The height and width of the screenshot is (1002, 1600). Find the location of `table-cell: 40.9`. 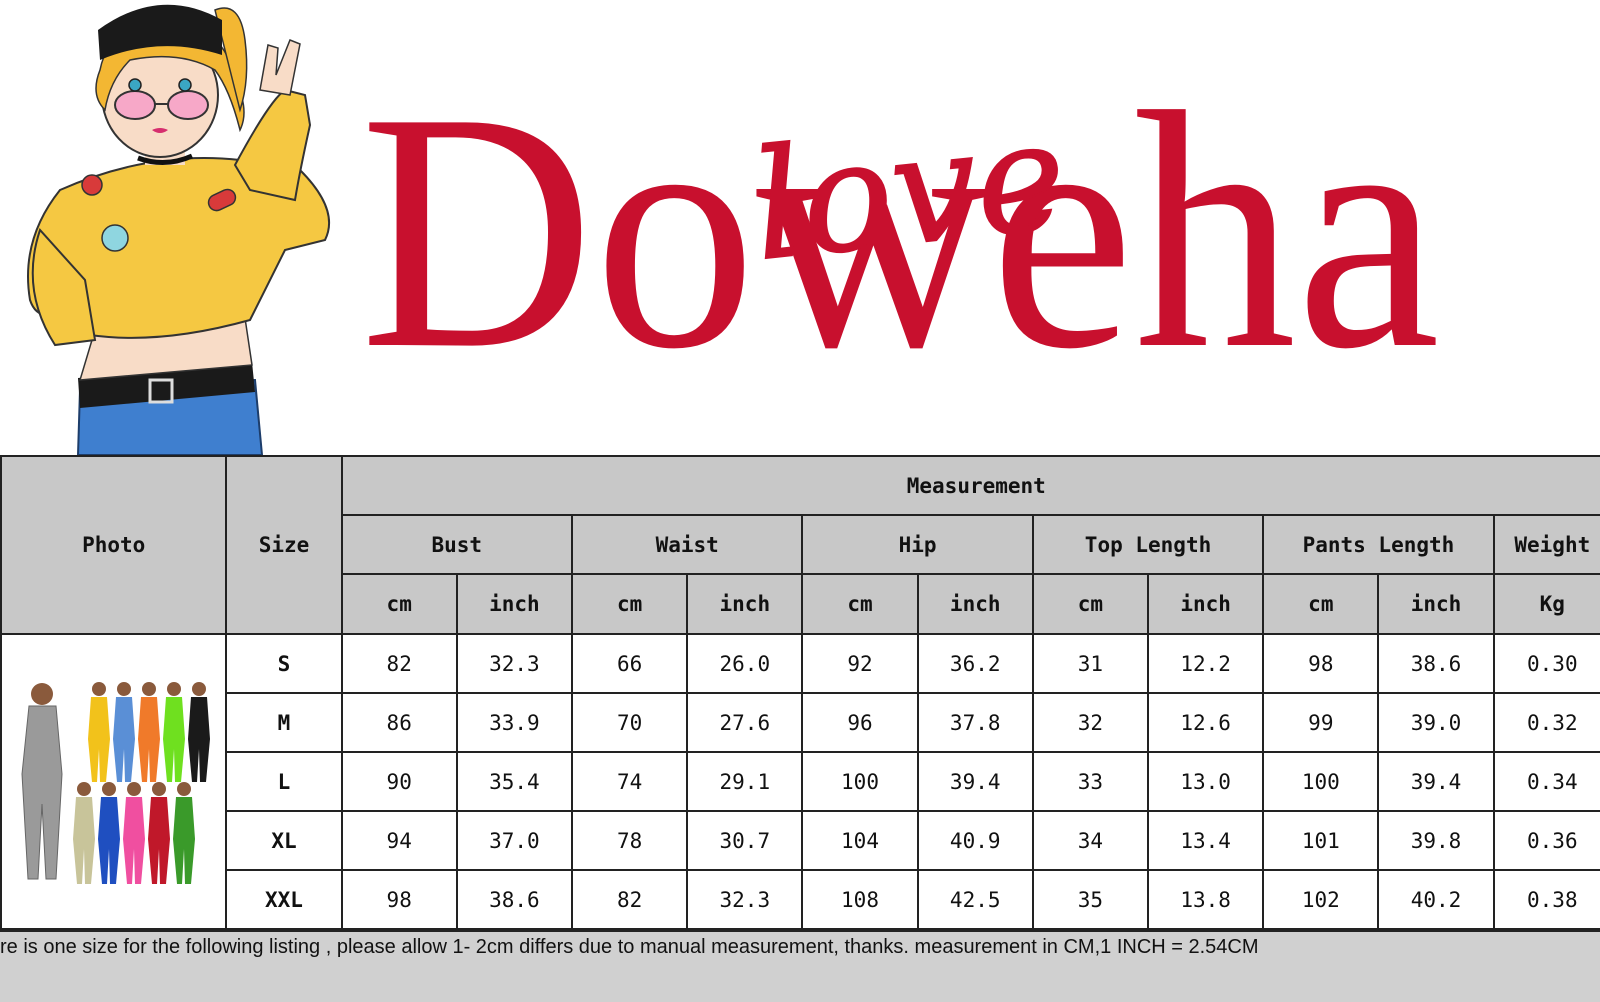

table-cell: 40.9 is located at coordinates (975, 840).